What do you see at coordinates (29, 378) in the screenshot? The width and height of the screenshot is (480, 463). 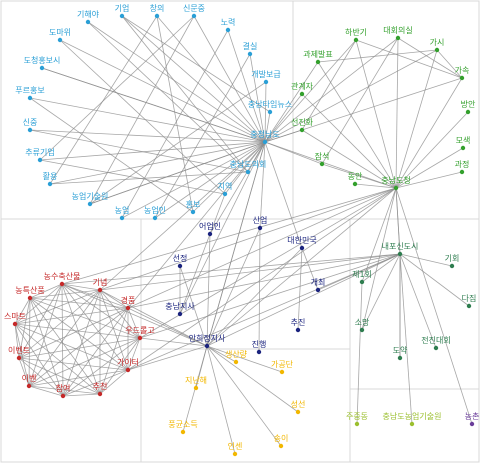 I see `node-label: 이벤` at bounding box center [29, 378].